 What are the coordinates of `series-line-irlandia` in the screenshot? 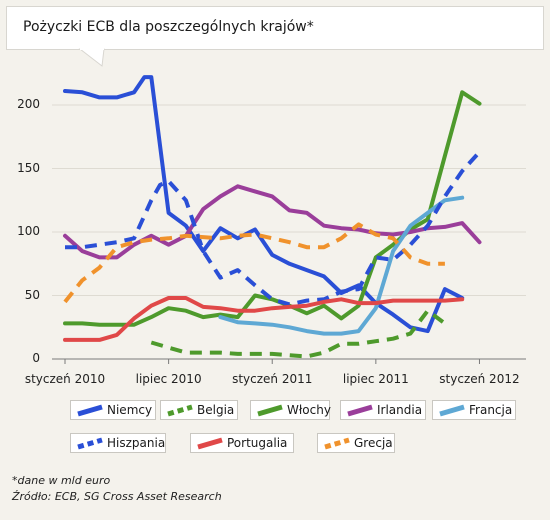 It's located at (272, 222).